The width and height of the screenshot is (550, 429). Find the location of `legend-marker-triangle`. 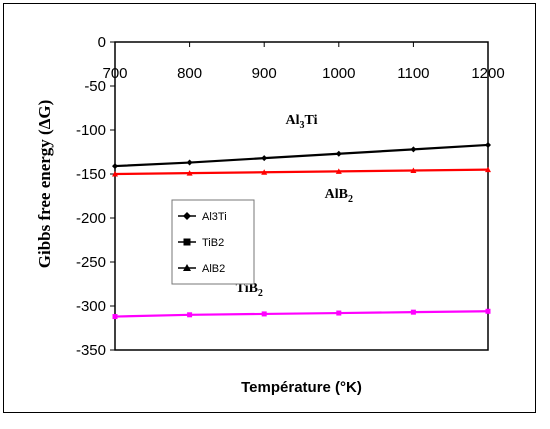

legend-marker-triangle is located at coordinates (187, 267).